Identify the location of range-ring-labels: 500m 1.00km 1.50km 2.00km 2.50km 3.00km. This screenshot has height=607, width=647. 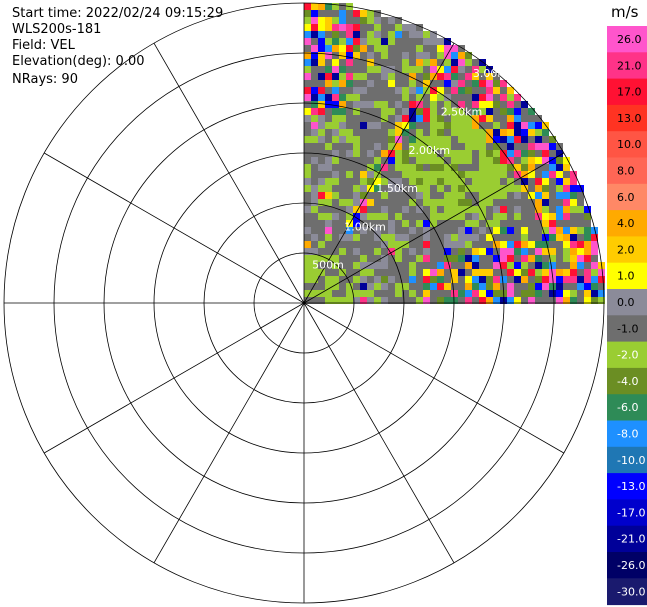
(413, 169).